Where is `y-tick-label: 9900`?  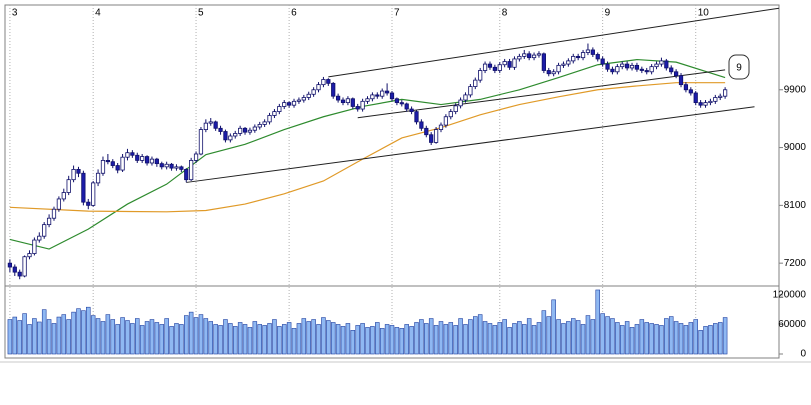 y-tick-label: 9900 is located at coordinates (795, 89).